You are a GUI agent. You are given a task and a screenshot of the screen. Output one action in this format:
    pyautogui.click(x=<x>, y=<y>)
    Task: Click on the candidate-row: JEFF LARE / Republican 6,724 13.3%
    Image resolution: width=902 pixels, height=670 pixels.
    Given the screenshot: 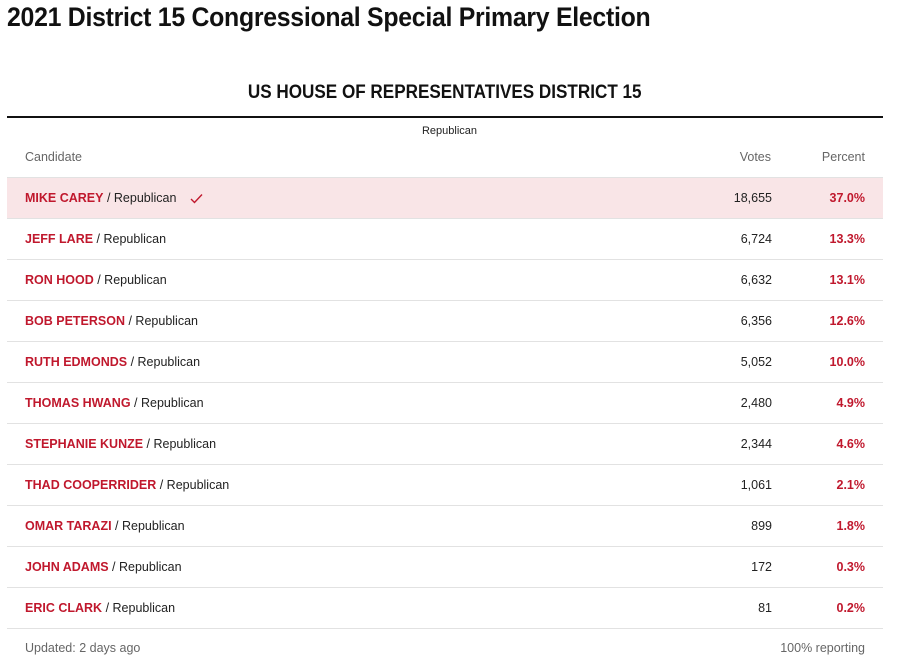 What is the action you would take?
    pyautogui.click(x=445, y=239)
    